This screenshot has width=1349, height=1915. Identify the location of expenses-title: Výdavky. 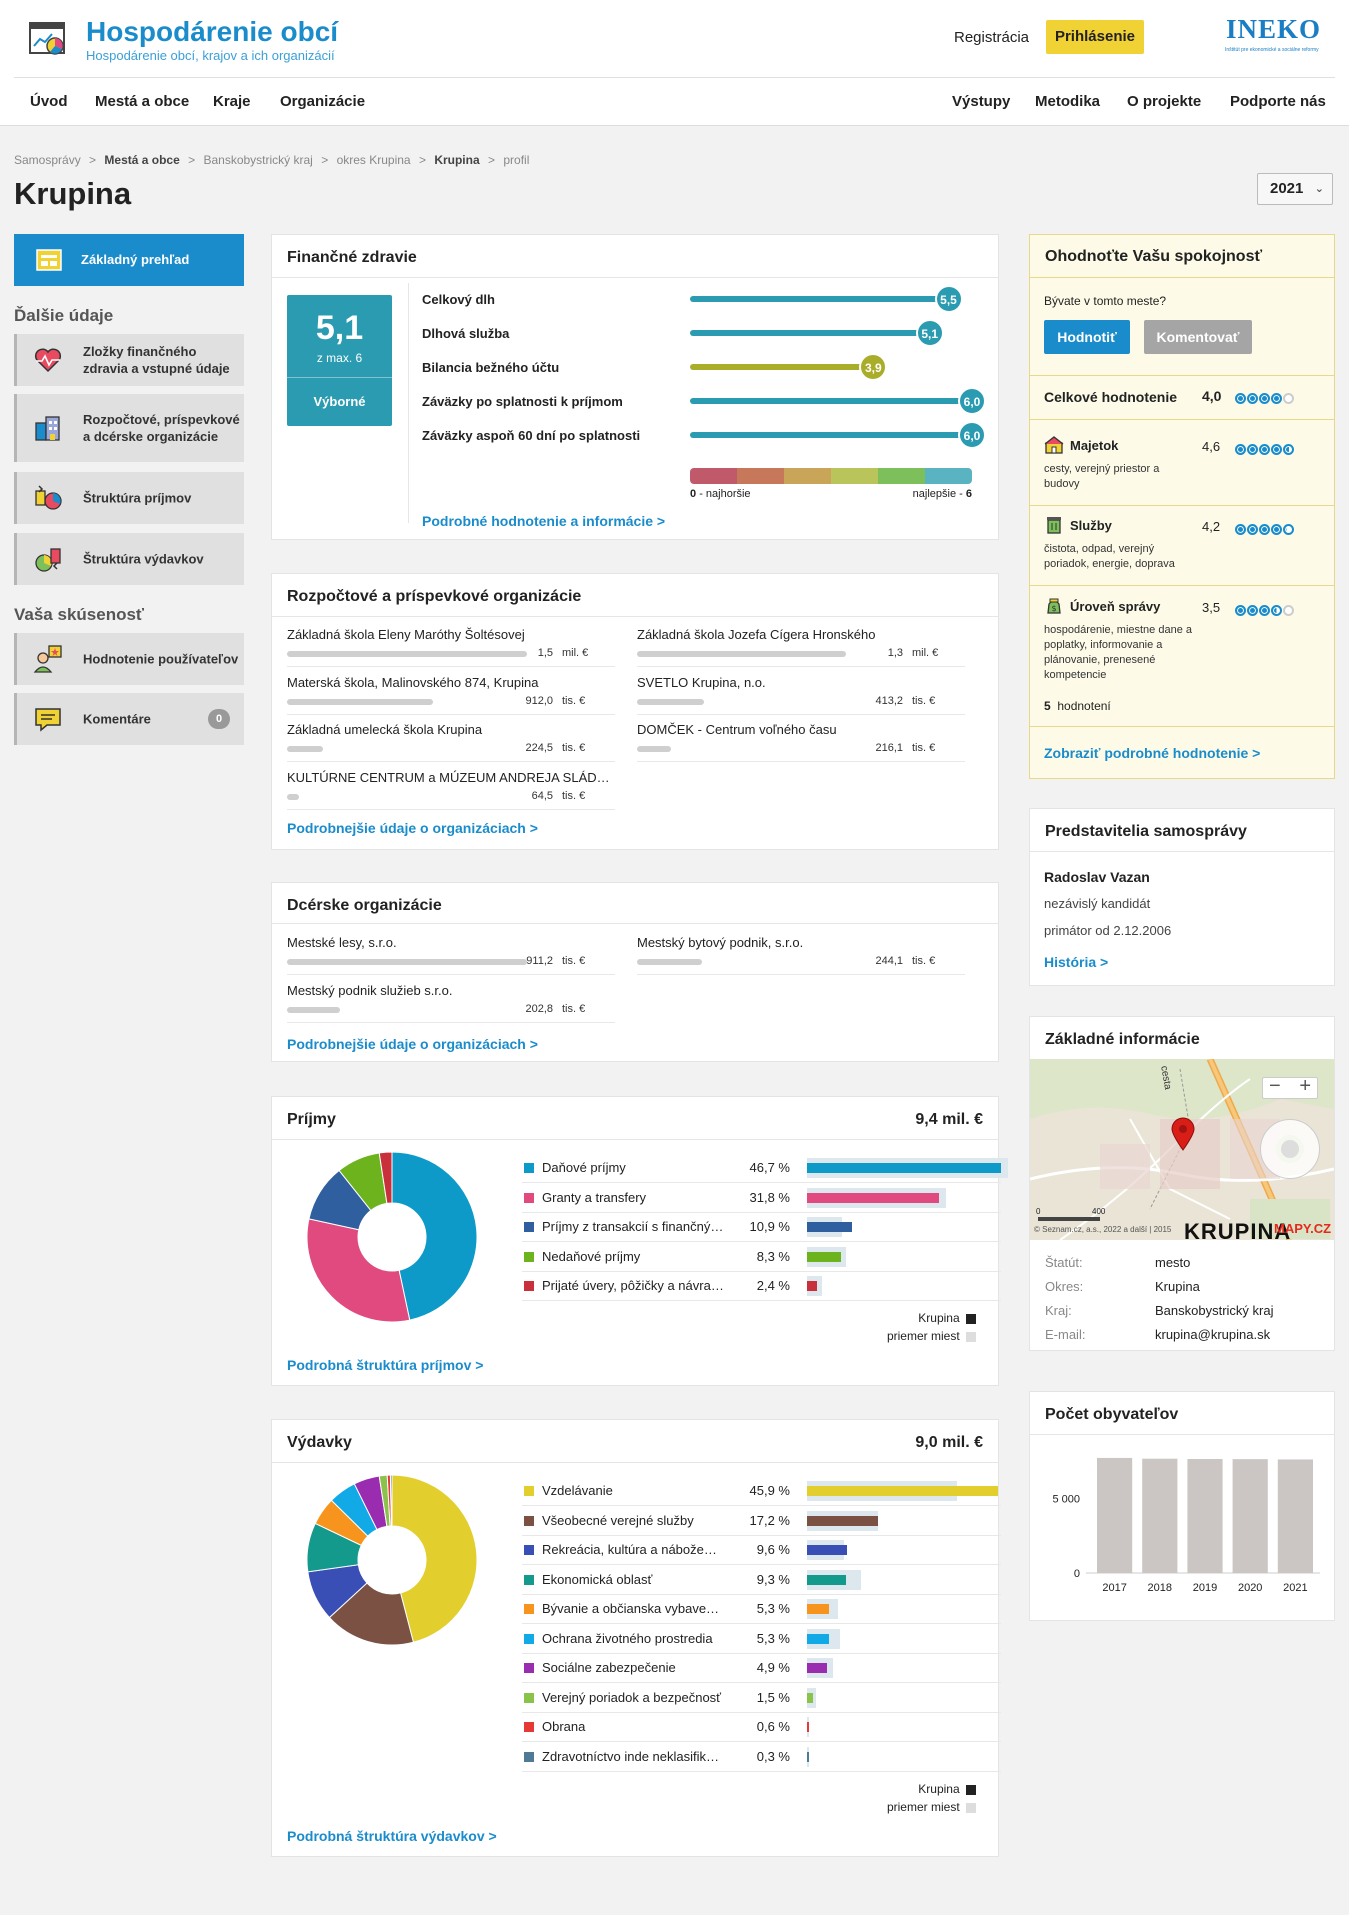
(319, 1442).